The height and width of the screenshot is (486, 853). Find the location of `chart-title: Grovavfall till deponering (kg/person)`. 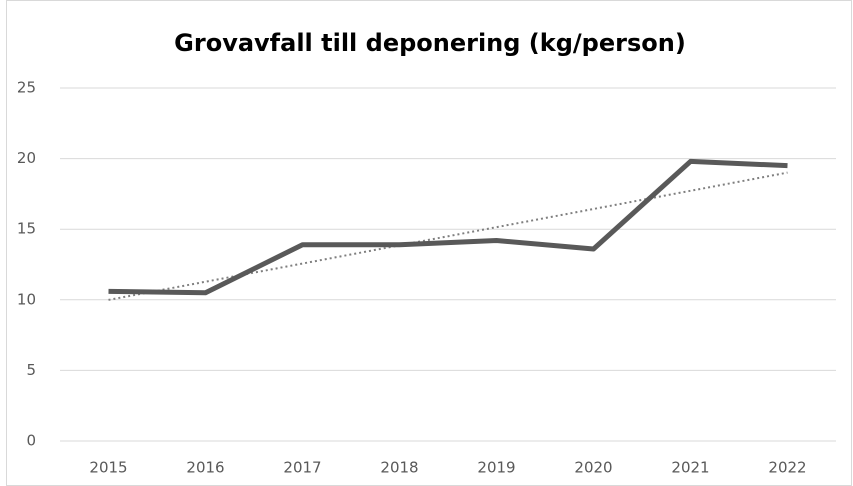

chart-title: Grovavfall till deponering (kg/person) is located at coordinates (430, 43).